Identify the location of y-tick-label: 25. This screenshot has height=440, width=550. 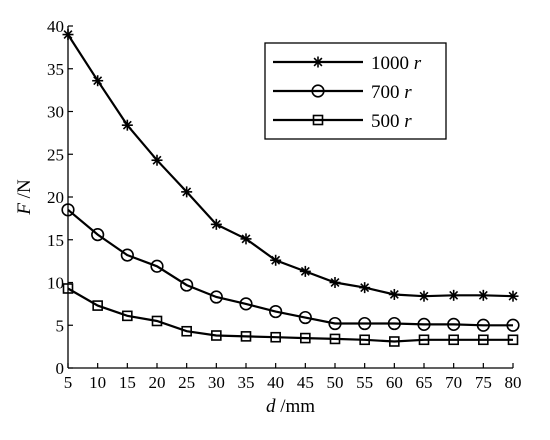
(55, 154).